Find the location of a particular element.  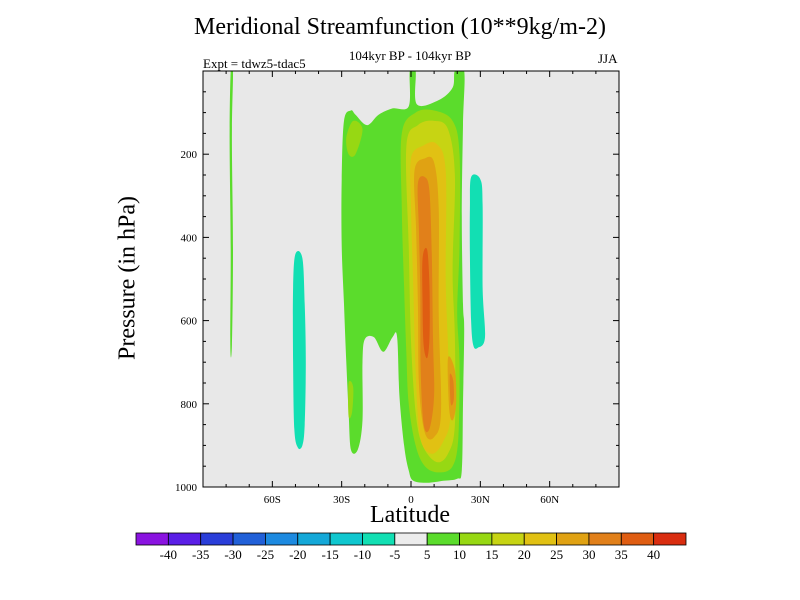

colorbar-label: -15 is located at coordinates (329, 554).